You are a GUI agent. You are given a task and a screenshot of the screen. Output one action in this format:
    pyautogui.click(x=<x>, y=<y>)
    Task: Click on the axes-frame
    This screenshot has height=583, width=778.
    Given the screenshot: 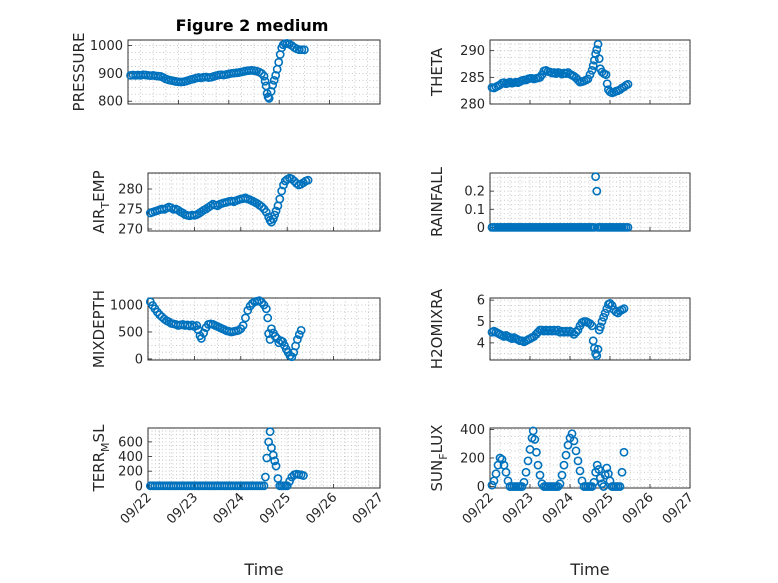 What is the action you would take?
    pyautogui.click(x=590, y=458)
    